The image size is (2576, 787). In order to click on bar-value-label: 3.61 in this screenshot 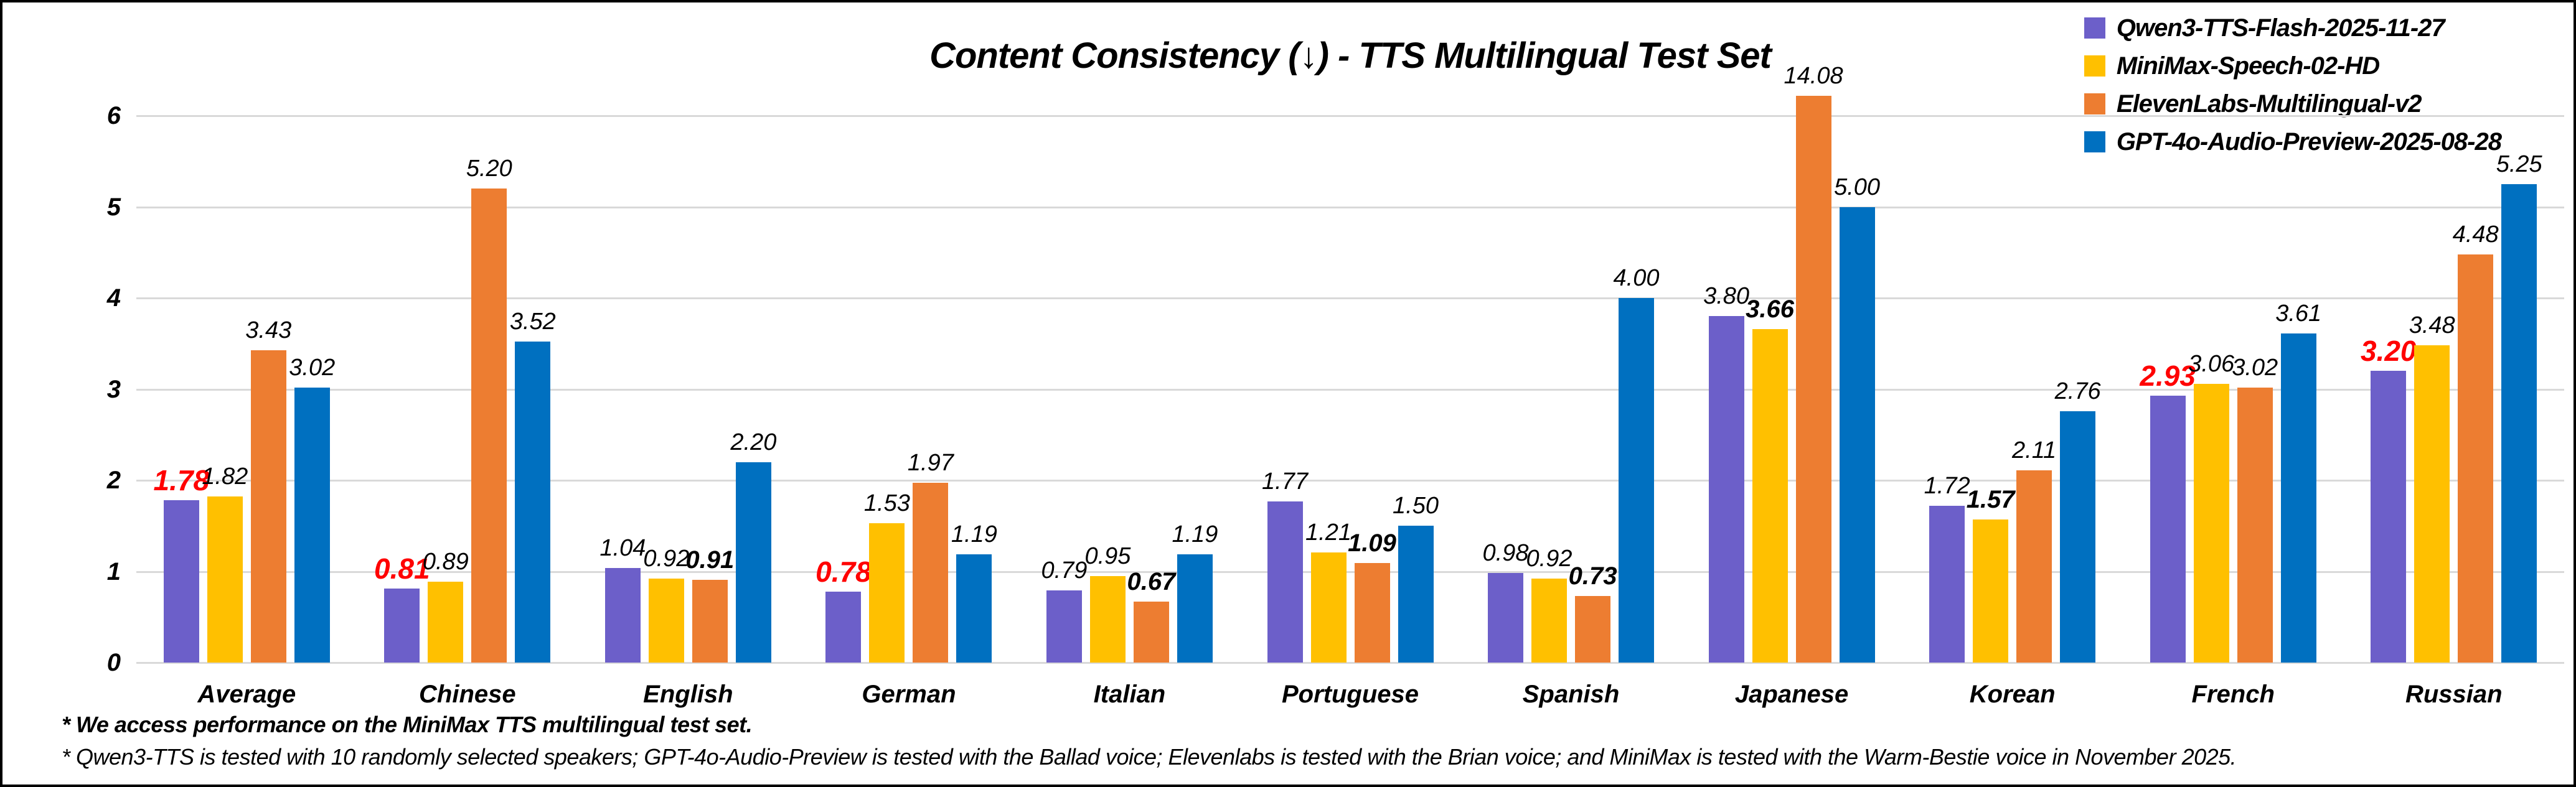, I will do `click(2298, 313)`.